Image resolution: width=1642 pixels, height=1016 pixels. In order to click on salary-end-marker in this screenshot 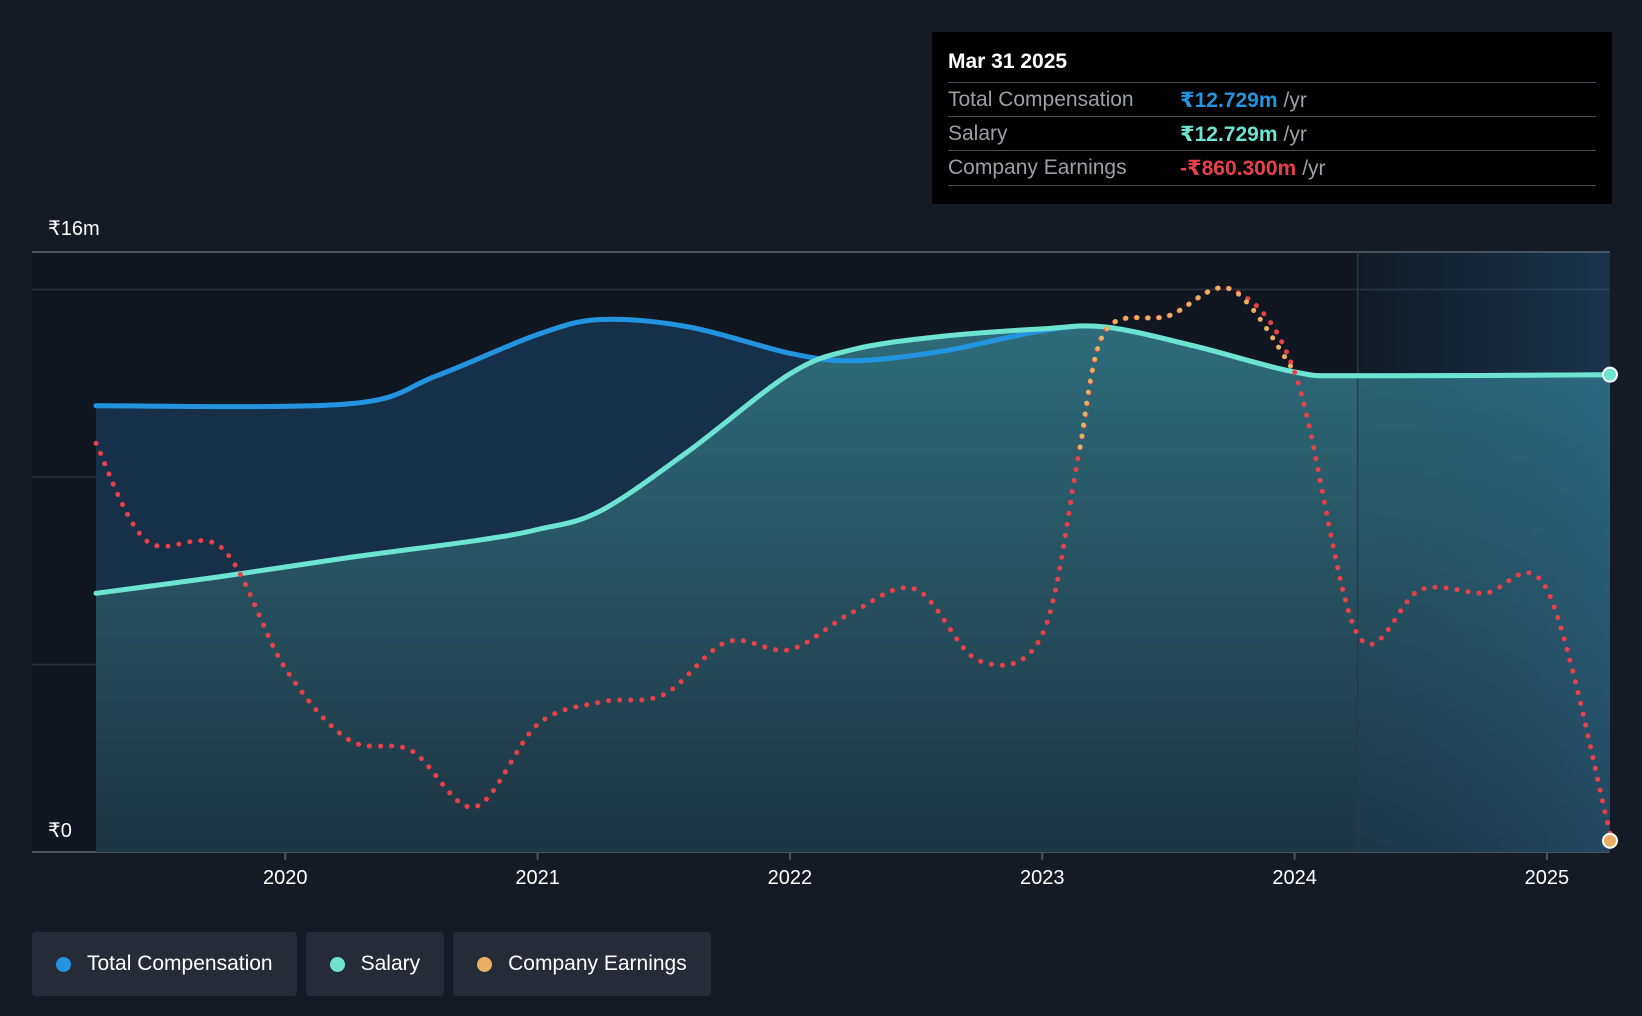, I will do `click(1610, 374)`.